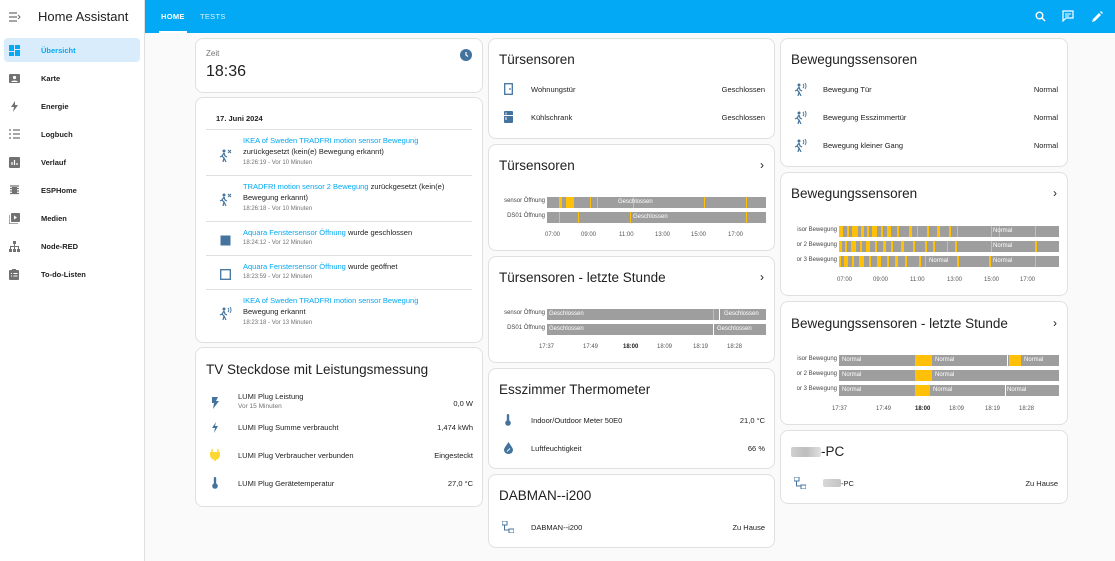  What do you see at coordinates (72, 78) in the screenshot?
I see `sidebar-item-karte: Karte` at bounding box center [72, 78].